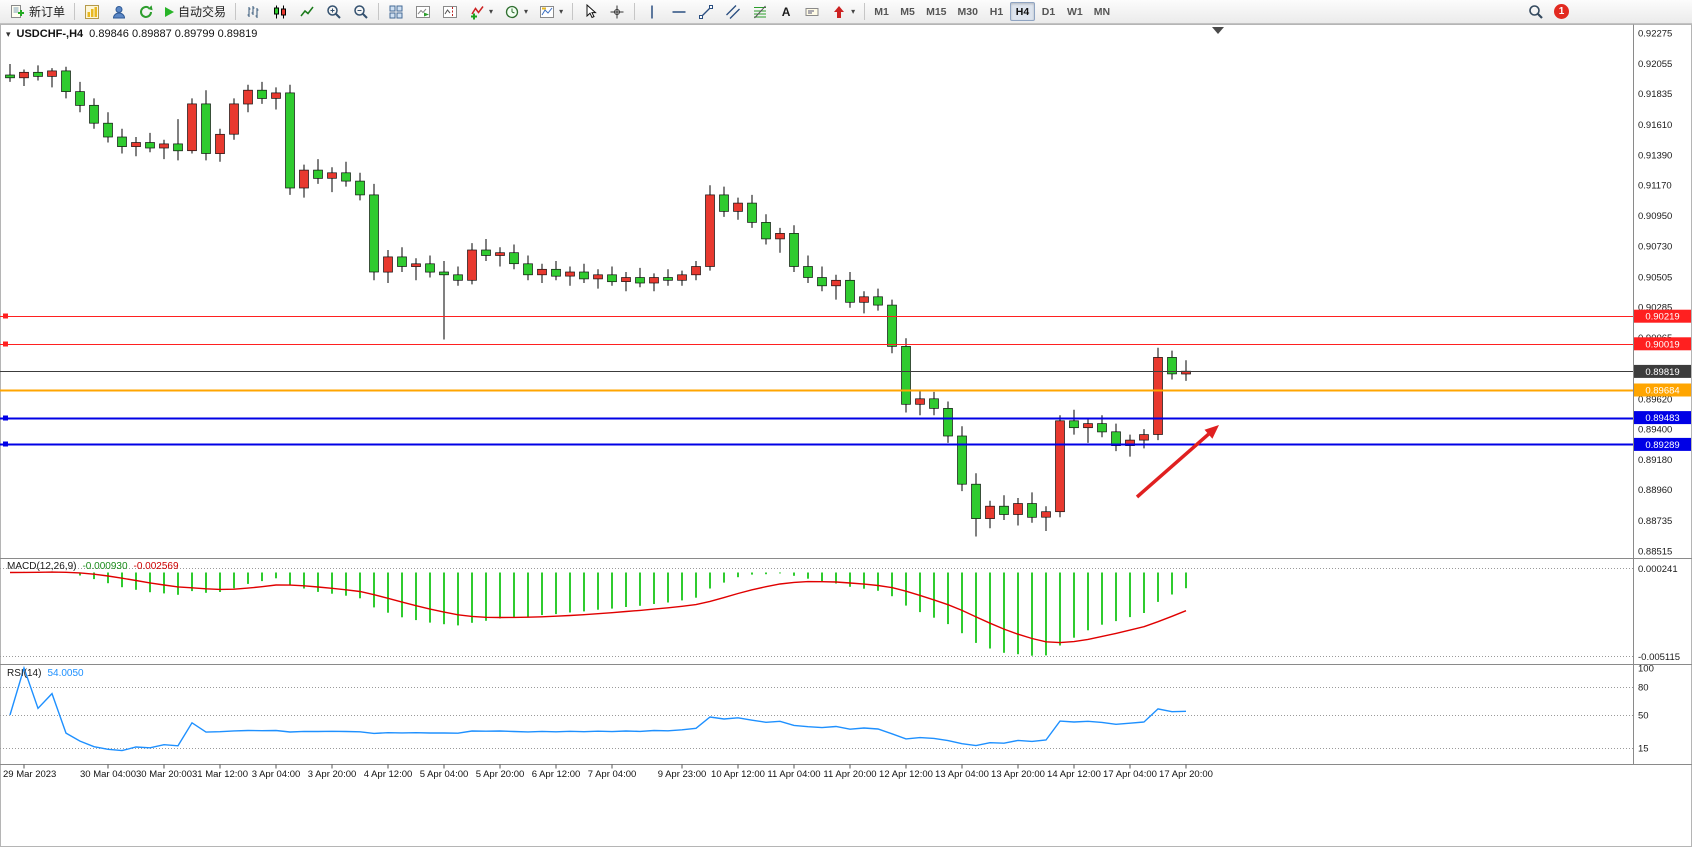 This screenshot has height=847, width=1692. What do you see at coordinates (1655, 277) in the screenshot?
I see `price-axis-label: 0.90505` at bounding box center [1655, 277].